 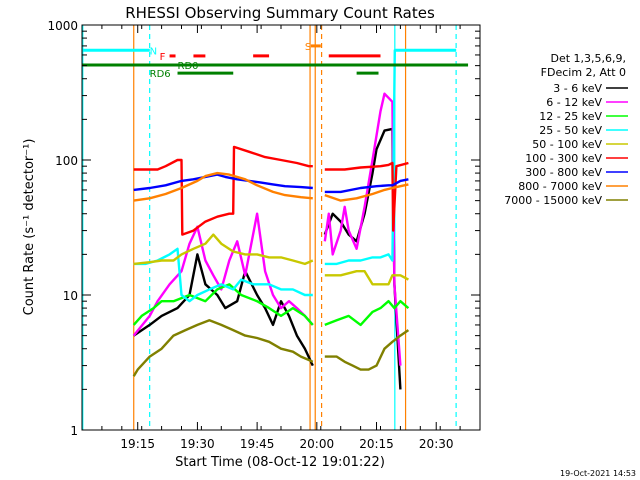 What do you see at coordinates (197, 444) in the screenshot?
I see `x-tick-label: 19:30` at bounding box center [197, 444].